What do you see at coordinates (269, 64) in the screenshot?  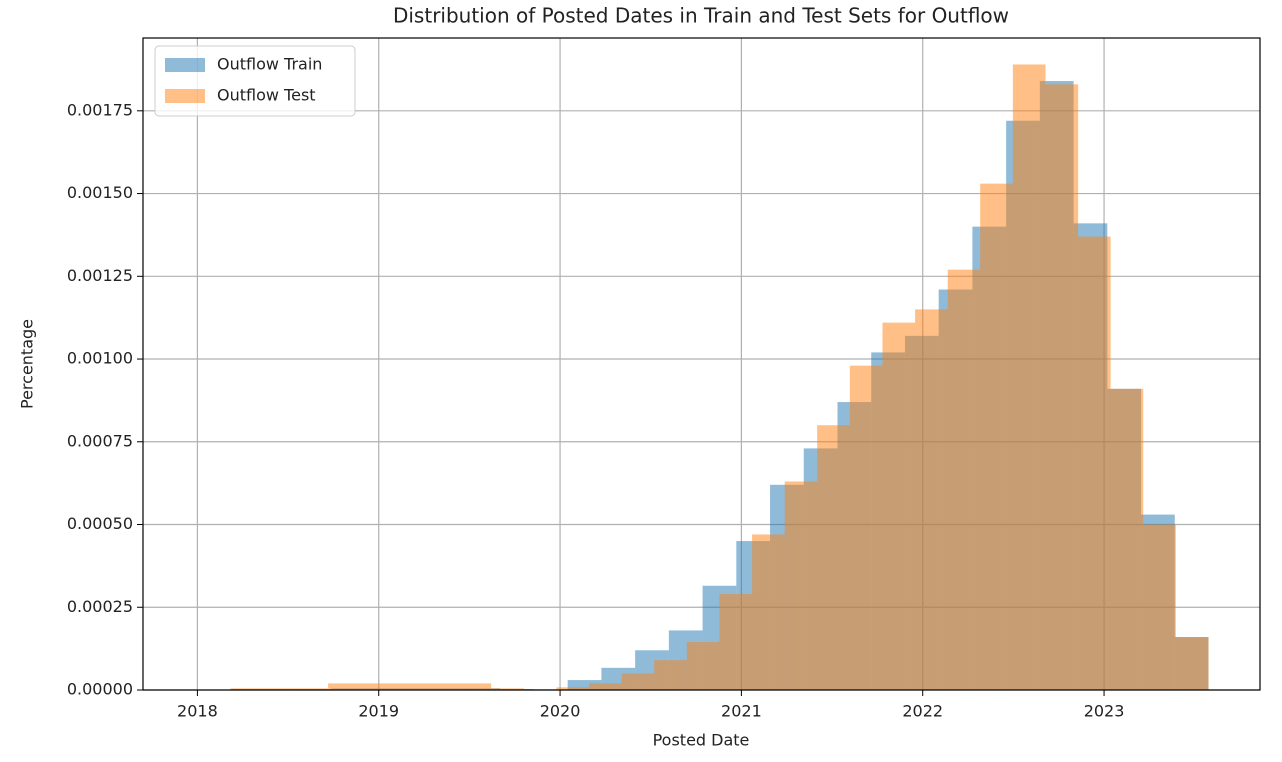 I see `legend-label: Outflow Train` at bounding box center [269, 64].